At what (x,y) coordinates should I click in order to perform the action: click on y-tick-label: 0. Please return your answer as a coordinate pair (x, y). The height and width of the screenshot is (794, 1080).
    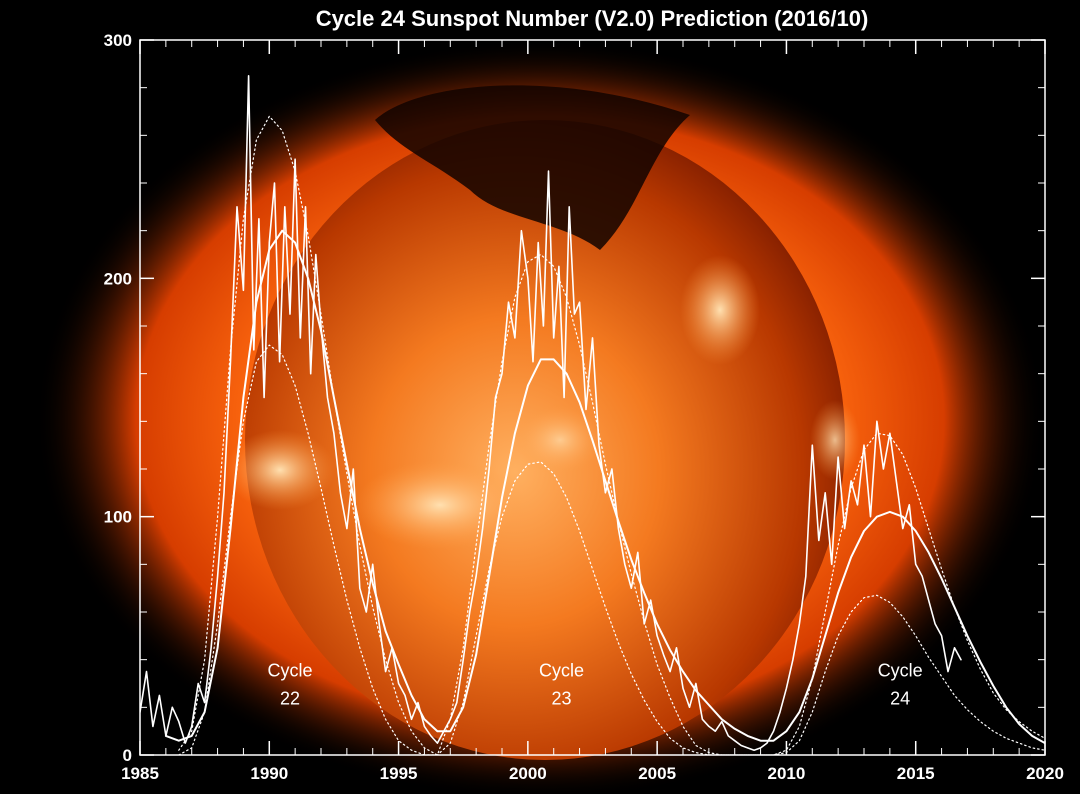
    Looking at the image, I should click on (127, 755).